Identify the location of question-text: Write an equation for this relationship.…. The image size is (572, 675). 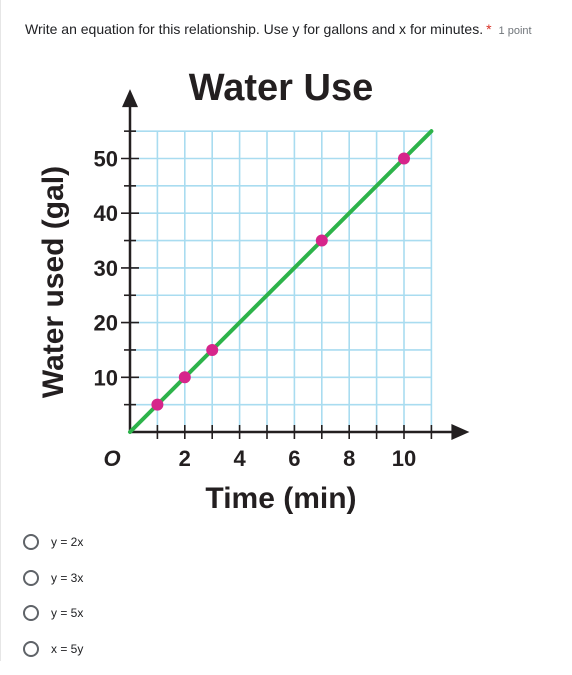
(254, 29).